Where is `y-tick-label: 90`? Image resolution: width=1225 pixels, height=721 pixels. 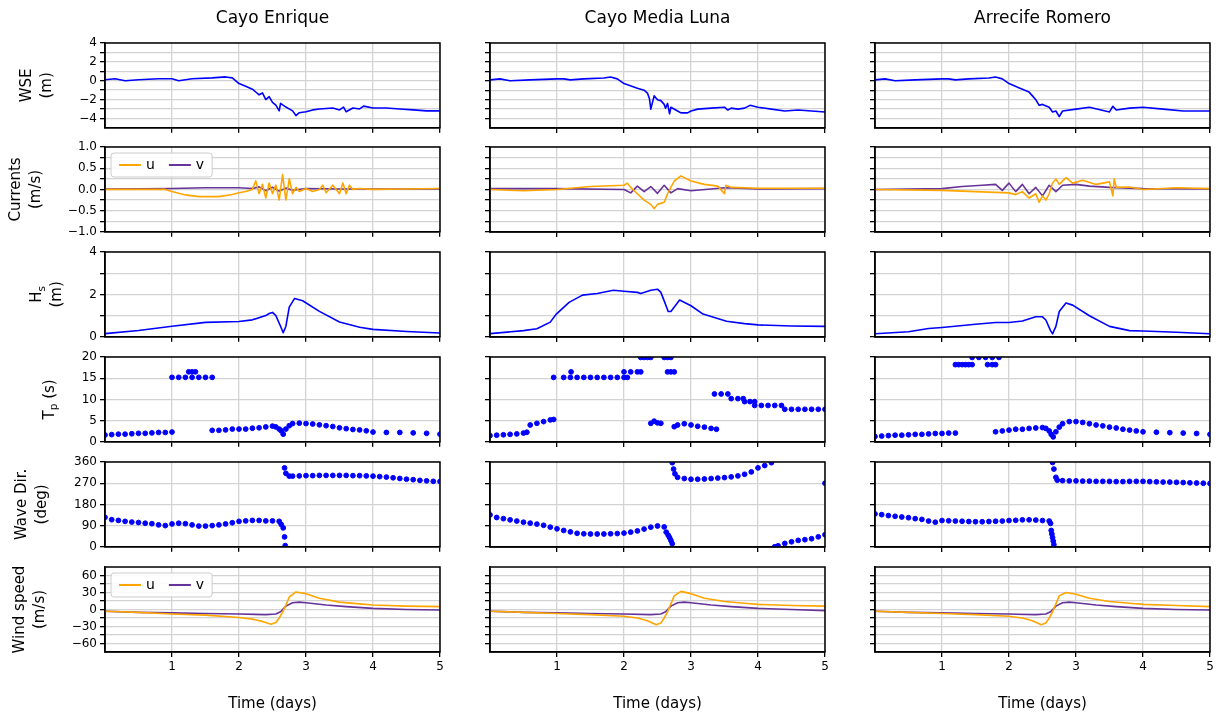
y-tick-label: 90 is located at coordinates (89, 524).